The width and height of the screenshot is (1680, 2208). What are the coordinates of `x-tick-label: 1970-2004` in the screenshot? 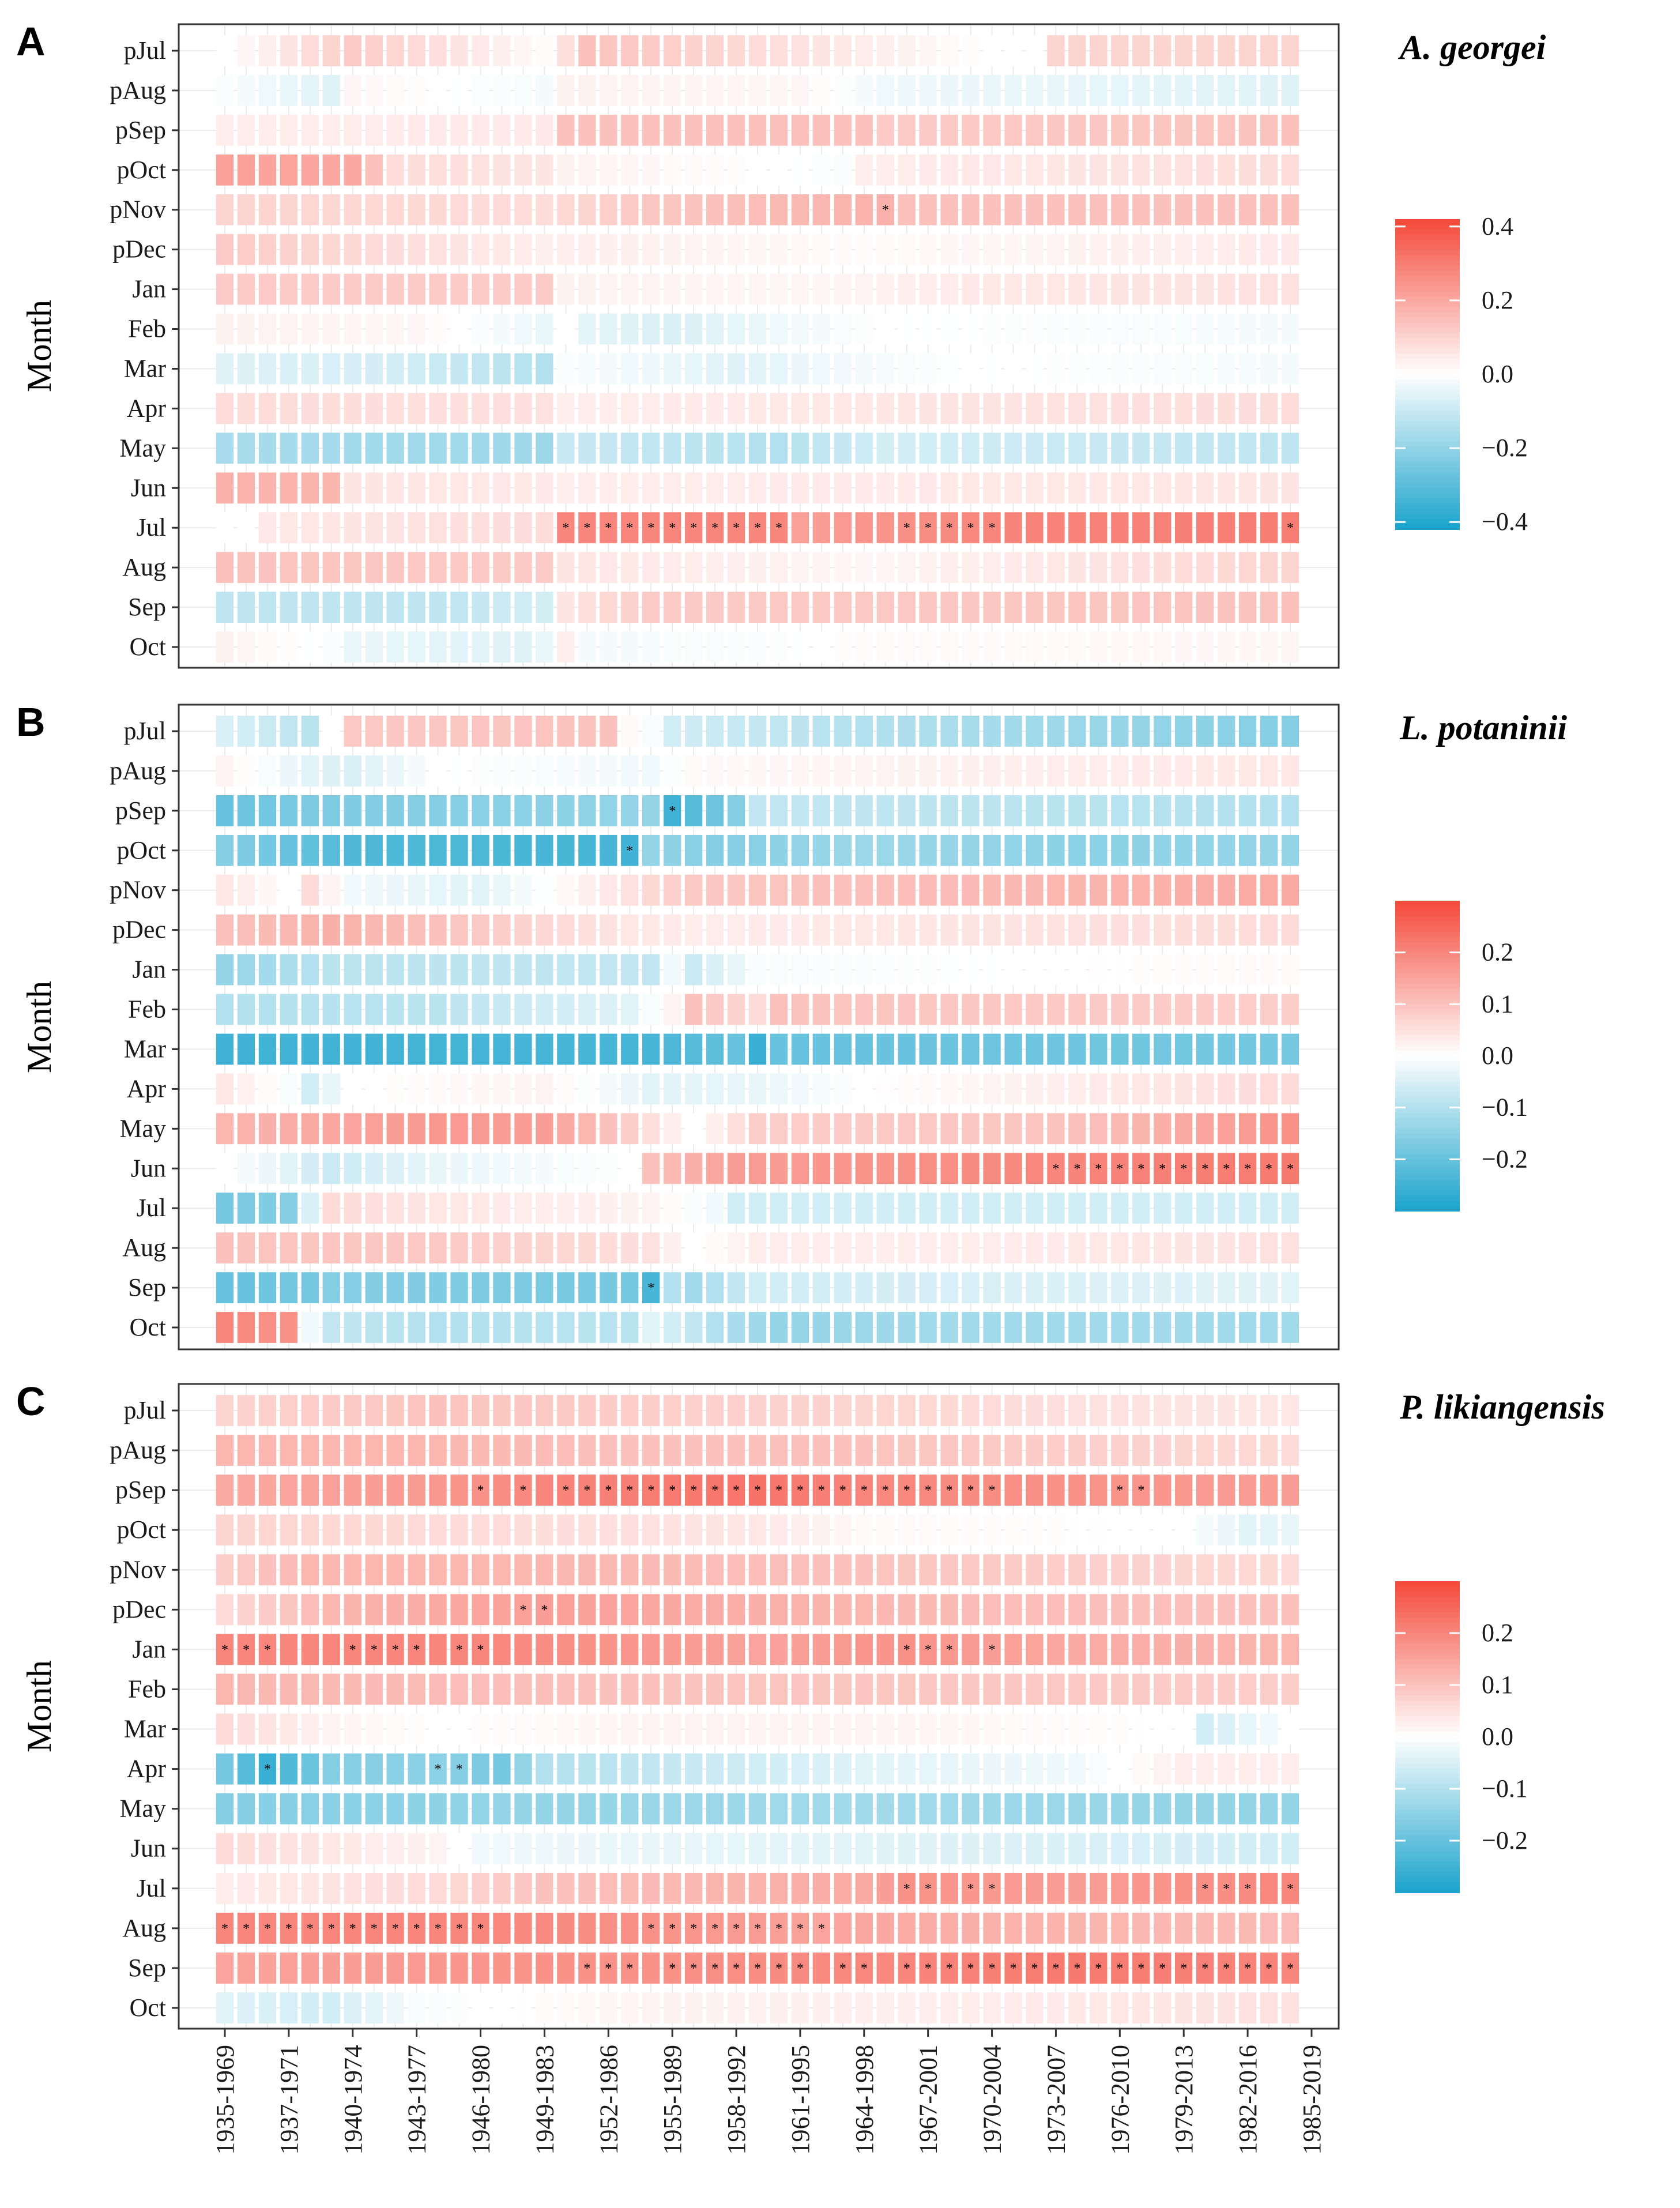 It's located at (993, 2100).